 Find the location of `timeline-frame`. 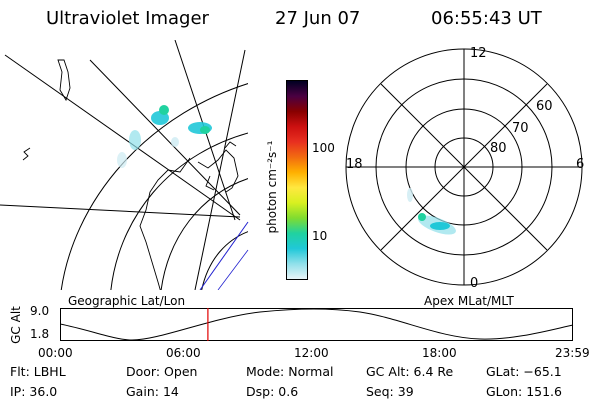

timeline-frame is located at coordinates (316, 324).